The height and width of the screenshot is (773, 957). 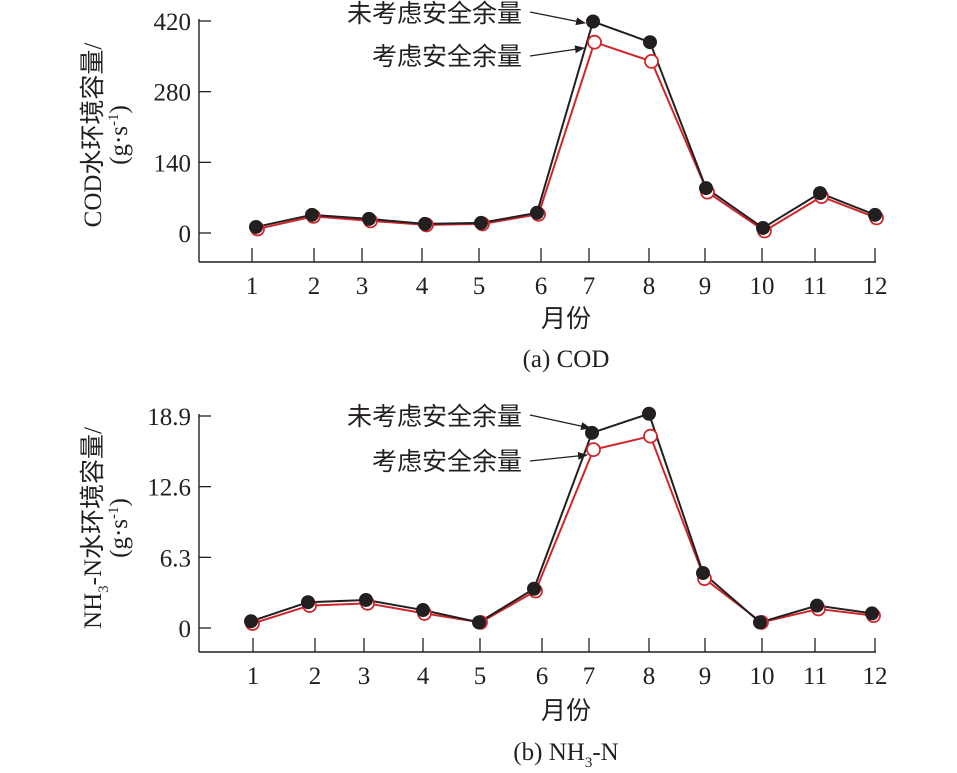 What do you see at coordinates (169, 417) in the screenshot?
I see `y-tick-label: 18.9` at bounding box center [169, 417].